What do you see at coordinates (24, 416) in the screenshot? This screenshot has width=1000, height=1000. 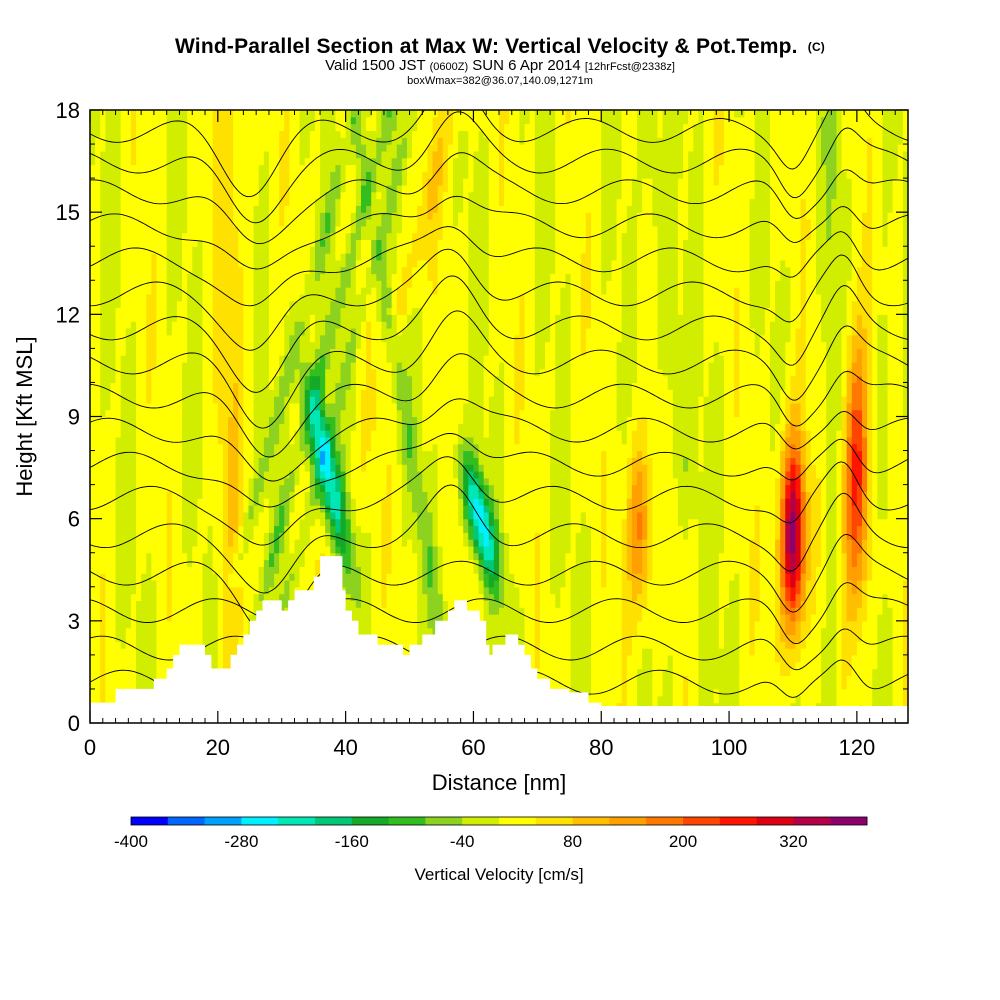 I see `y-axis-label: Height [Kft MSL]` at bounding box center [24, 416].